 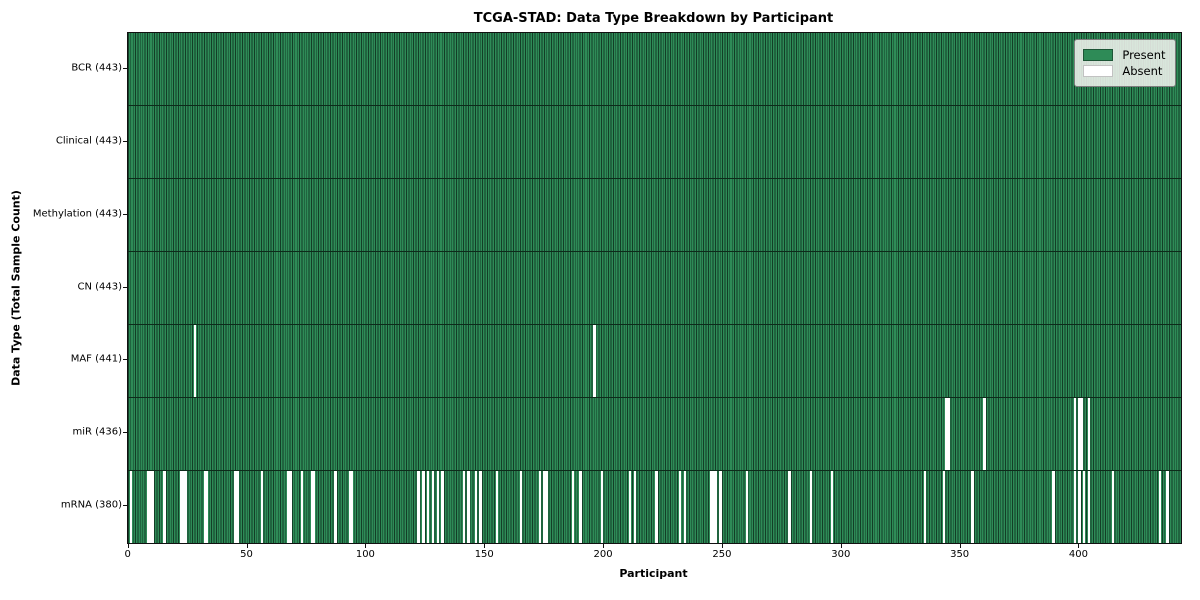 I want to click on heatmap-row-cn, so click(x=654, y=288).